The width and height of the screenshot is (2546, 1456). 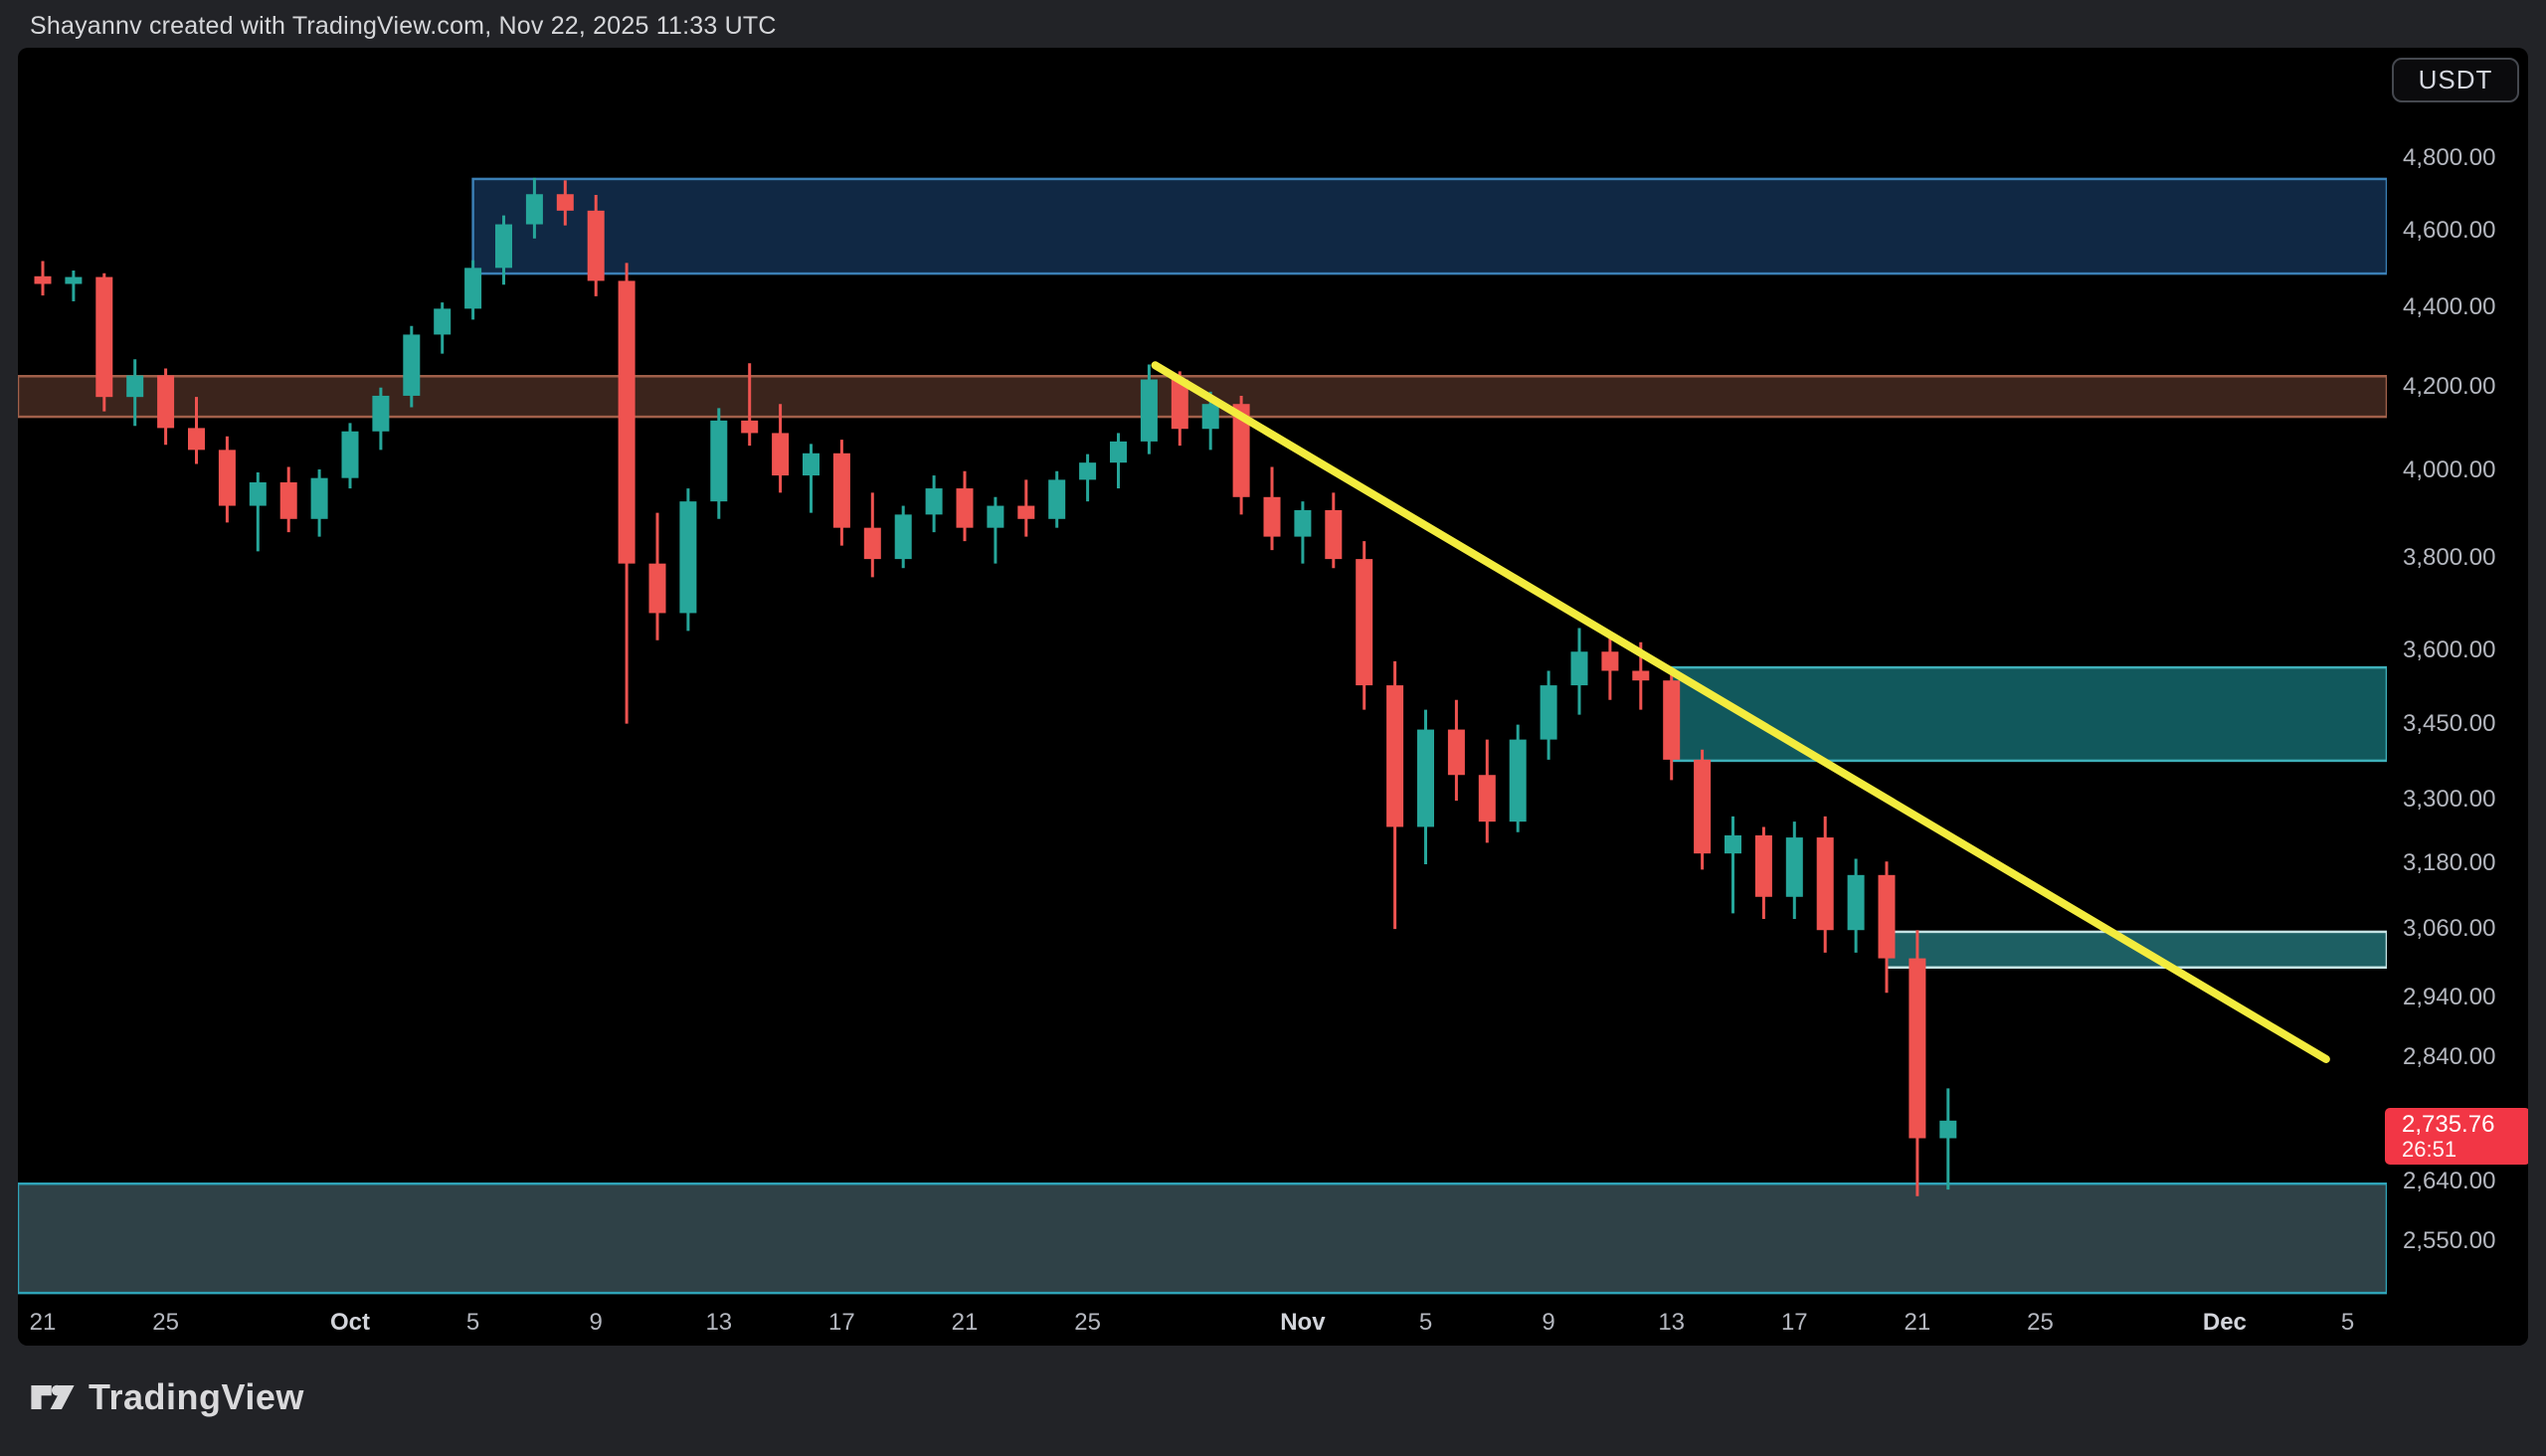 What do you see at coordinates (1202, 1238) in the screenshot?
I see `zone-demand-zone-bottom` at bounding box center [1202, 1238].